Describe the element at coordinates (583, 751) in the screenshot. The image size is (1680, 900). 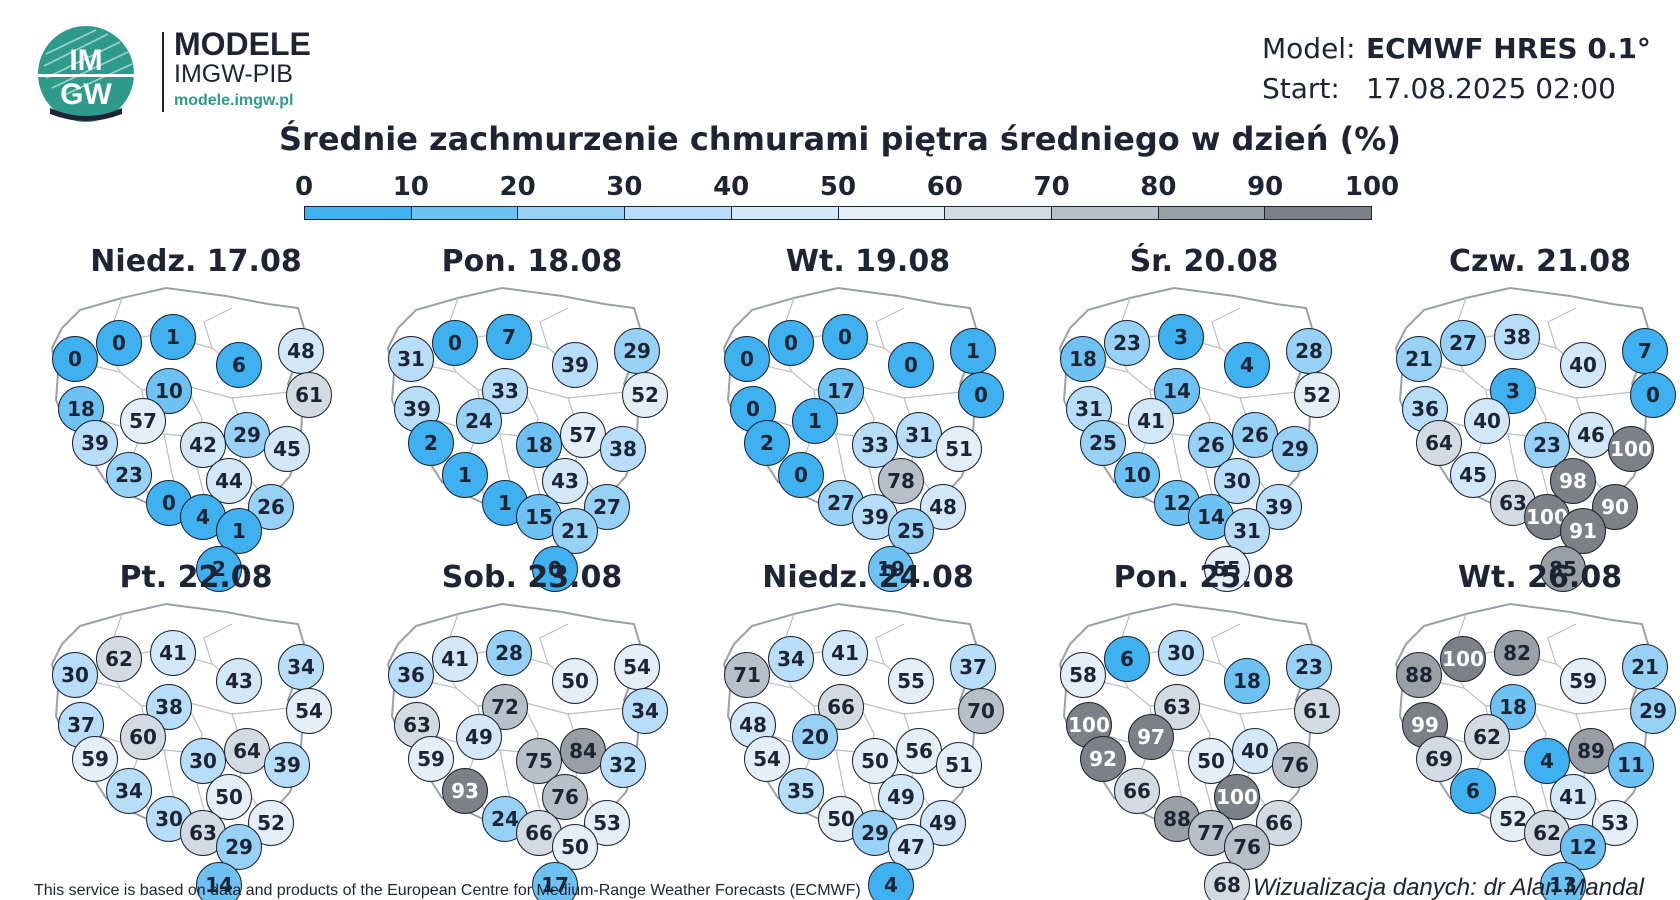
I see `cloud-cover-value: 84` at that location.